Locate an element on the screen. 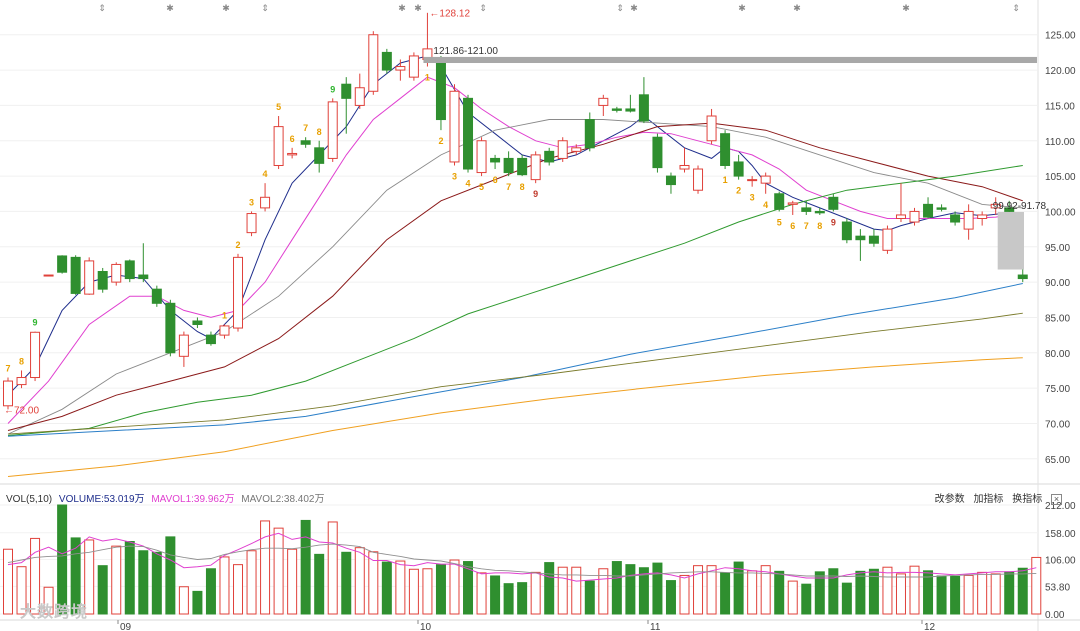  price-tick-label: 70.00 is located at coordinates (1057, 424).